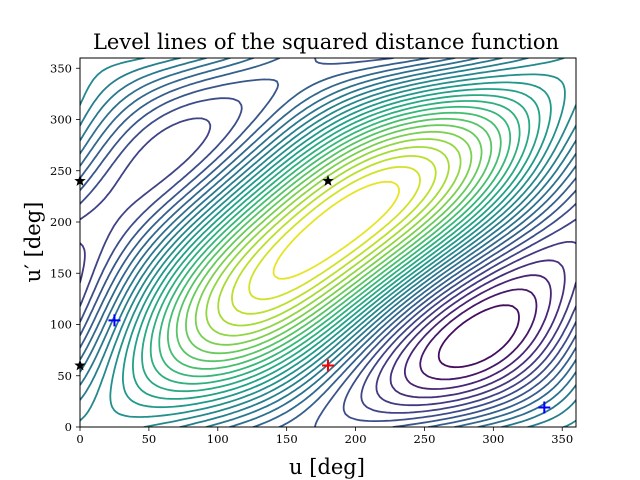 The width and height of the screenshot is (640, 480). Describe the element at coordinates (324, 436) in the screenshot. I see `x-axis-ticks: 0 50 100 150 200 250 300 350` at that location.